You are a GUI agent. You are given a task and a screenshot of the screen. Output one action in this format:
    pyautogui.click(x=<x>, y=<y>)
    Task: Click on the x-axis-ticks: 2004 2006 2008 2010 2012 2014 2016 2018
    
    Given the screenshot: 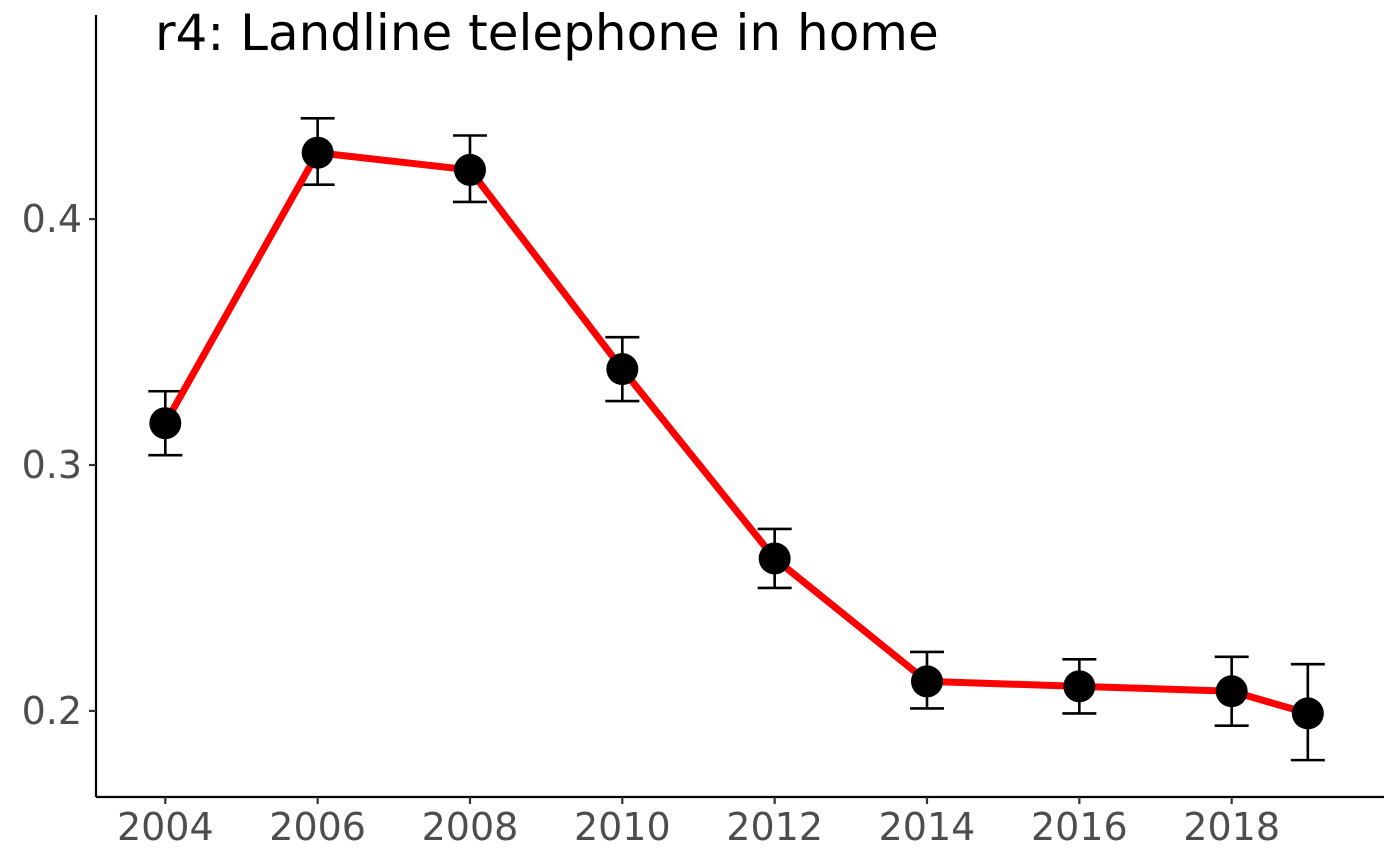 What is the action you would take?
    pyautogui.click(x=698, y=823)
    